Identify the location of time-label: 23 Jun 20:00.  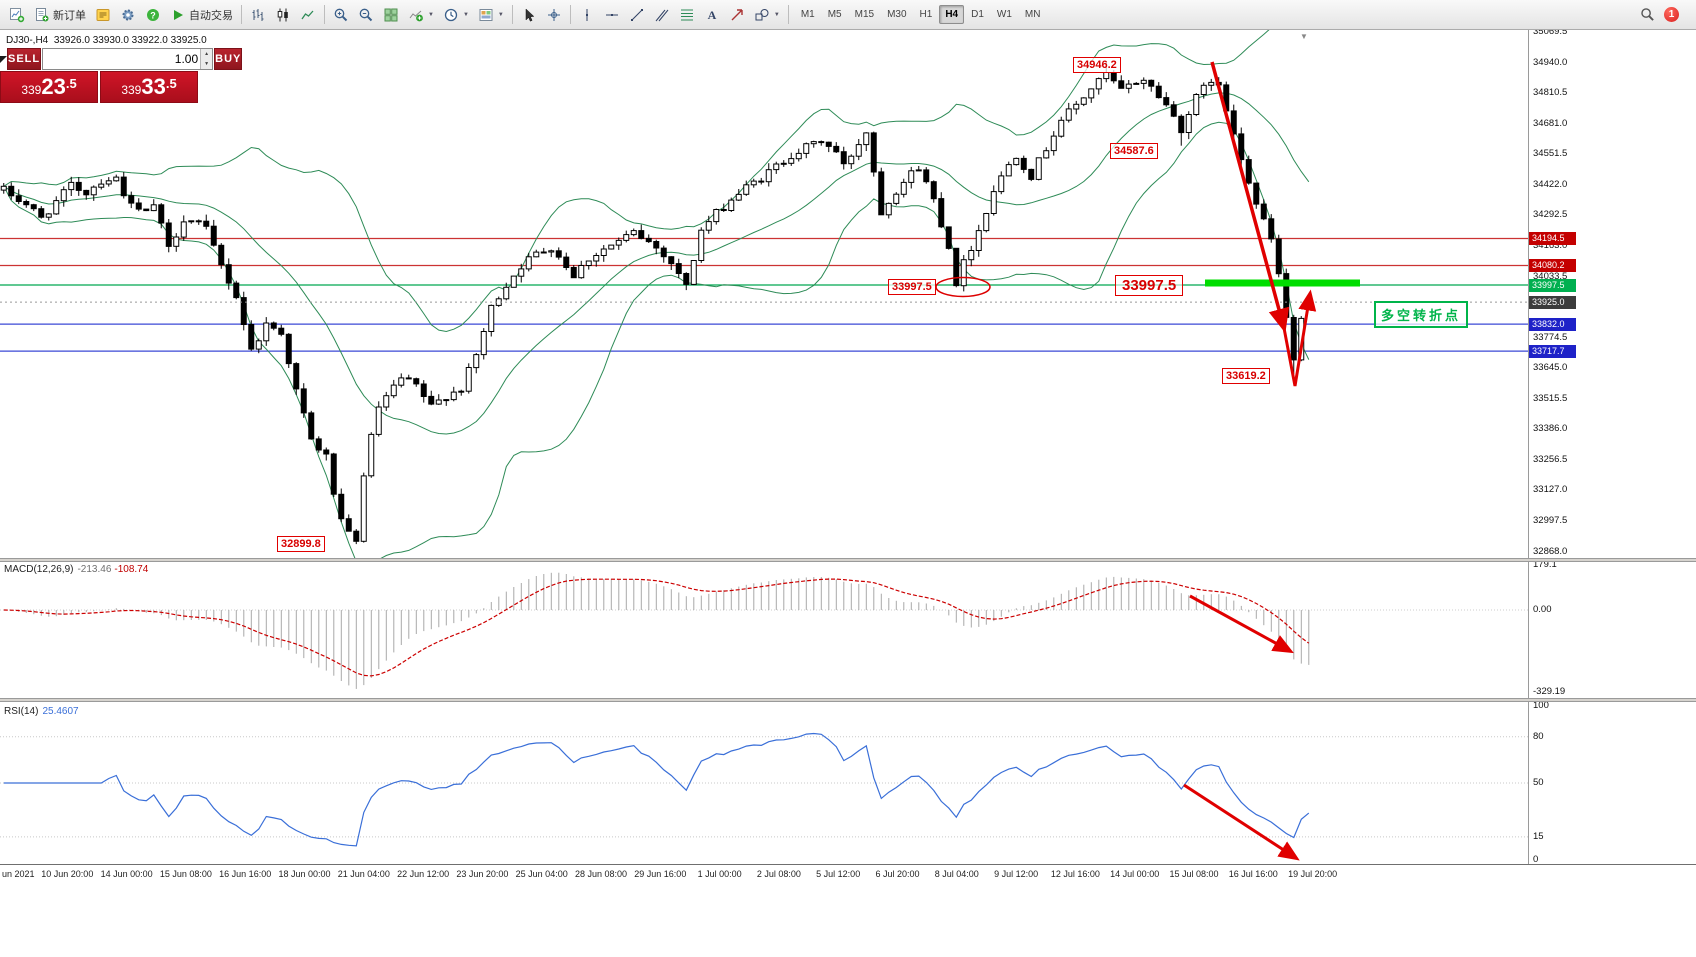
(482, 874).